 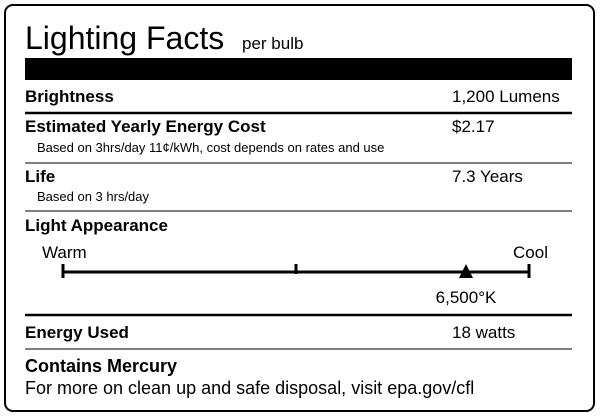 I want to click on label-subtitle: per bulb, so click(x=272, y=43).